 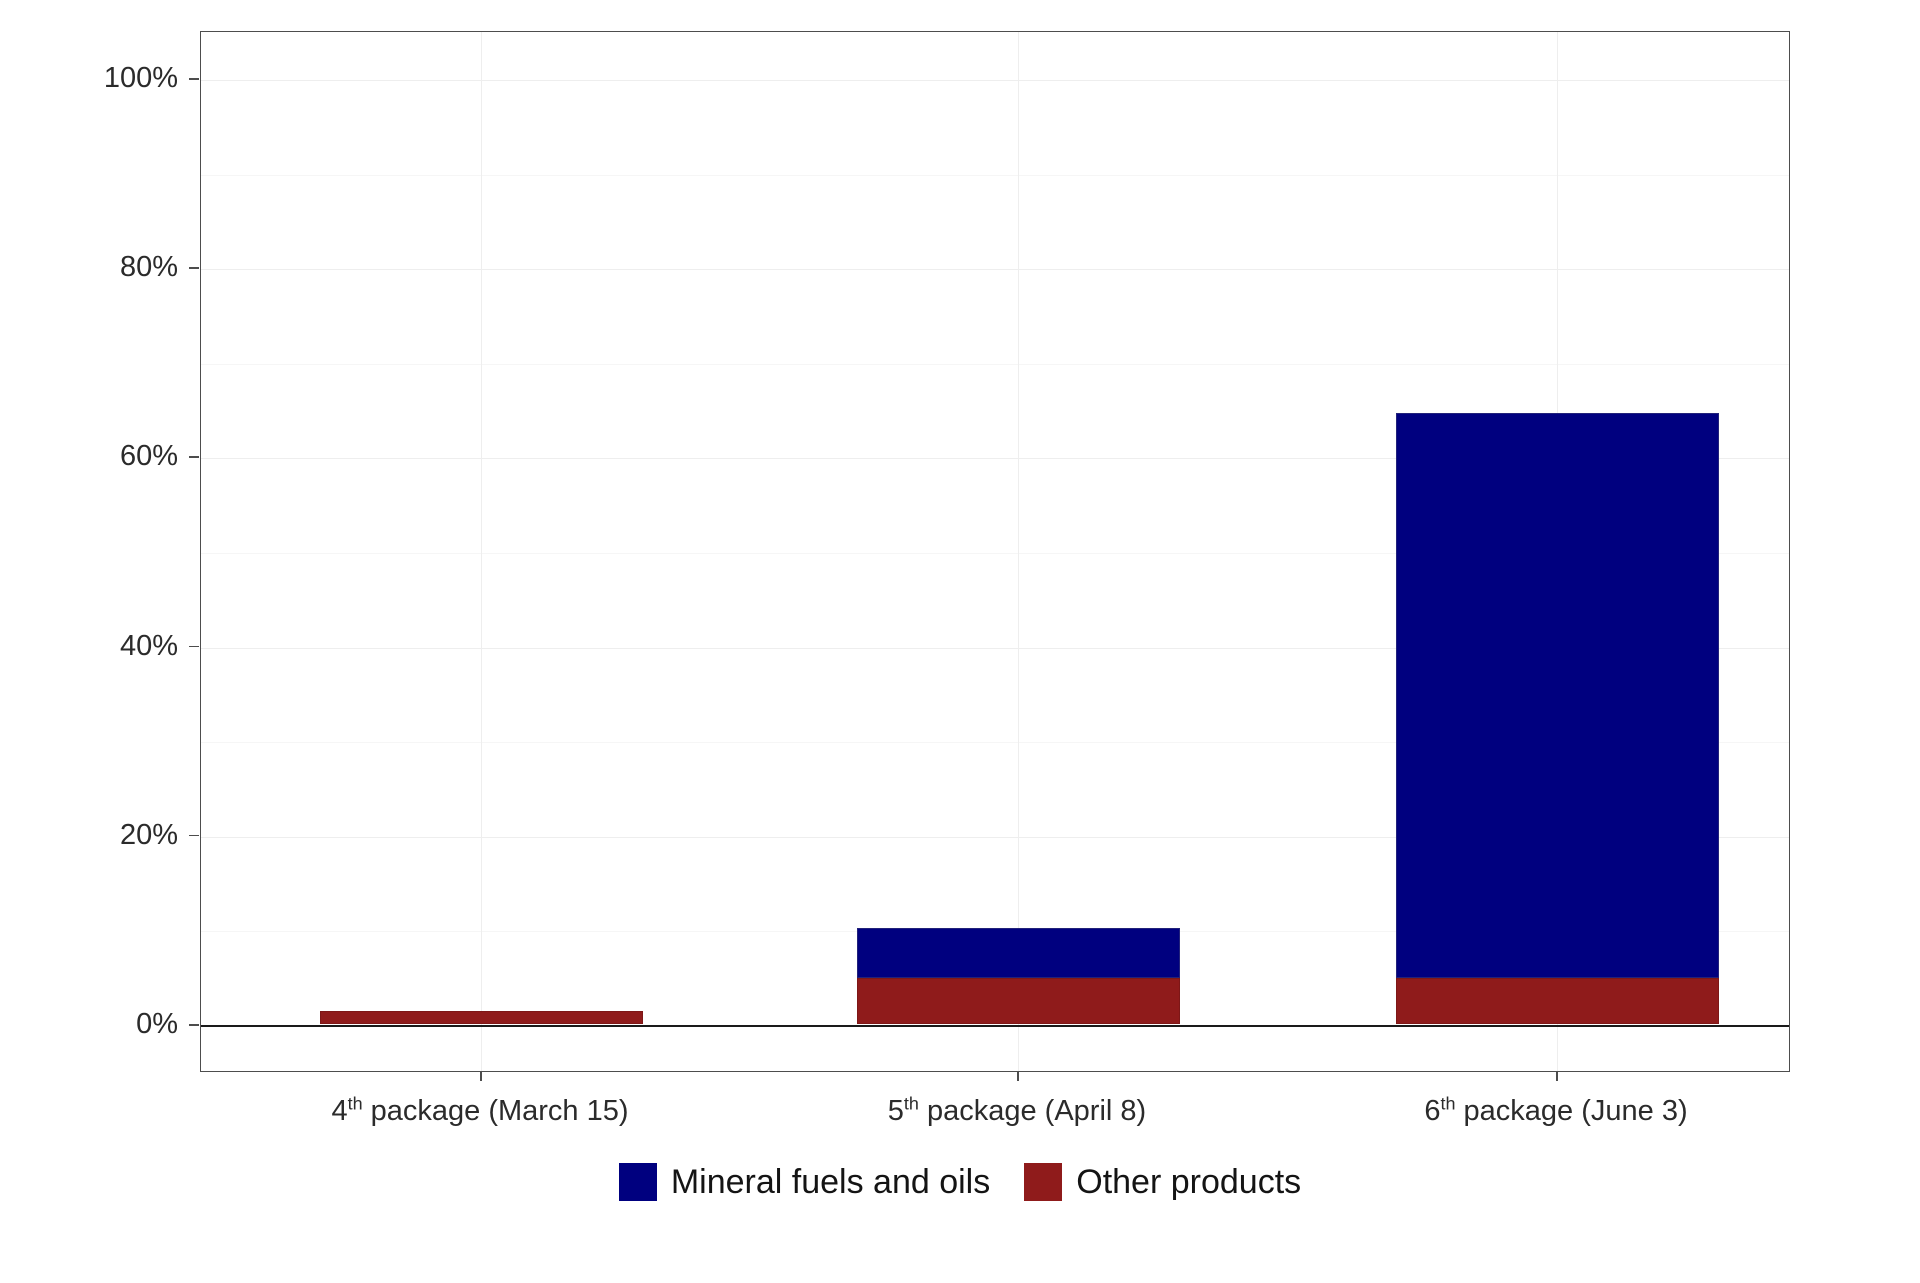 I want to click on legend-entry: Other products, so click(x=1162, y=1182).